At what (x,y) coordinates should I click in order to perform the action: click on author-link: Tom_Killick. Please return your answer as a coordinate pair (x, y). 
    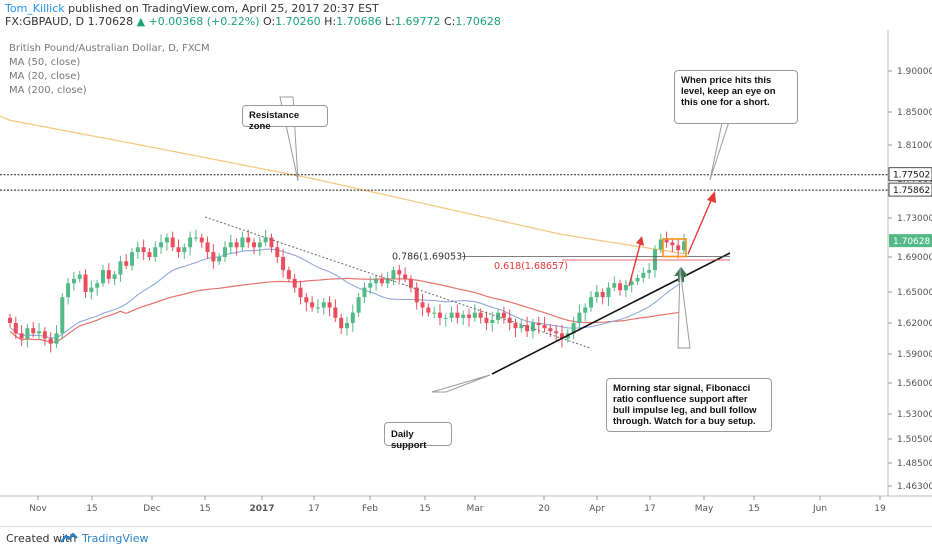
    Looking at the image, I should click on (35, 8).